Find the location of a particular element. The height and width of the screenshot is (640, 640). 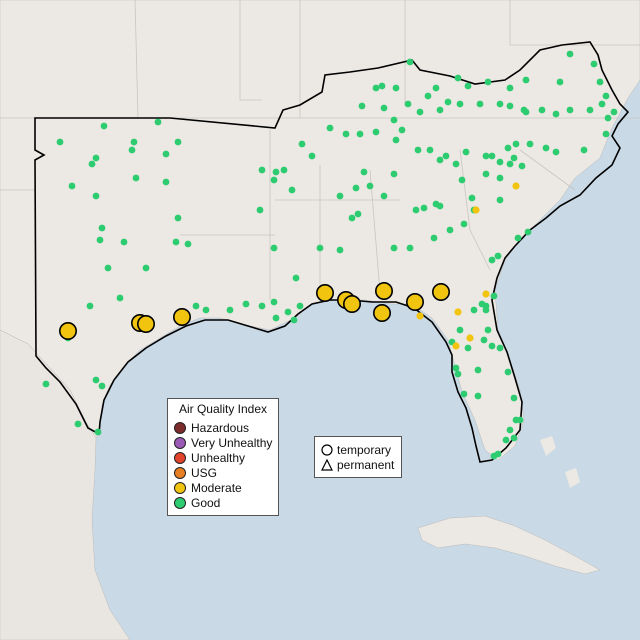

good-swatch is located at coordinates (180, 503).